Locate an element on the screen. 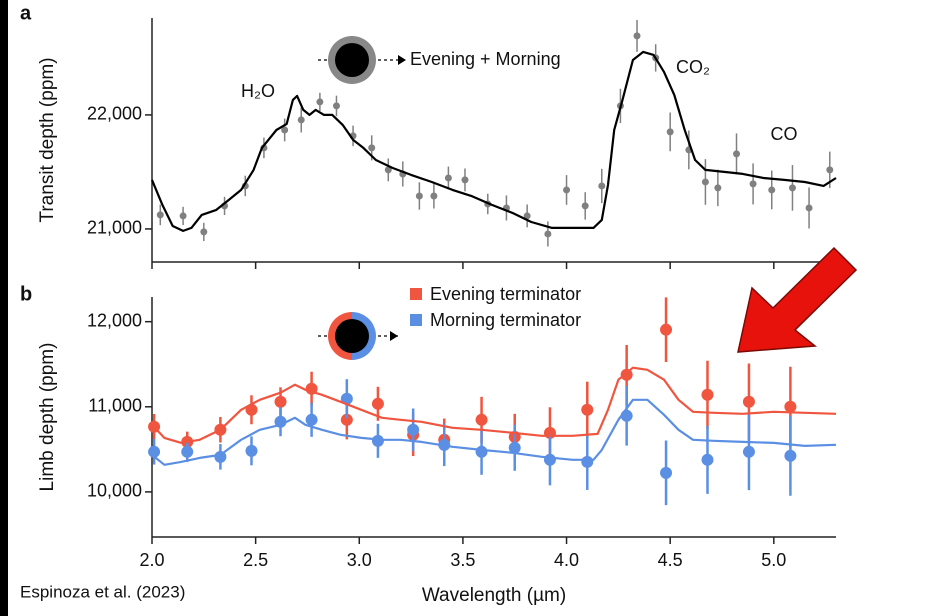 This screenshot has height=616, width=934. x-tick-label: 5.0 is located at coordinates (773, 560).